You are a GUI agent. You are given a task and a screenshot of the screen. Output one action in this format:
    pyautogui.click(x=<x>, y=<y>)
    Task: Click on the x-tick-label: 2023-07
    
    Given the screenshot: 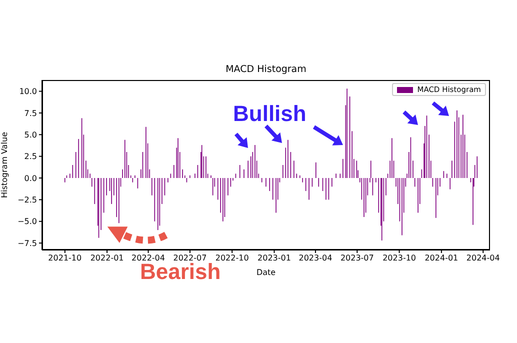 What is the action you would take?
    pyautogui.click(x=357, y=258)
    